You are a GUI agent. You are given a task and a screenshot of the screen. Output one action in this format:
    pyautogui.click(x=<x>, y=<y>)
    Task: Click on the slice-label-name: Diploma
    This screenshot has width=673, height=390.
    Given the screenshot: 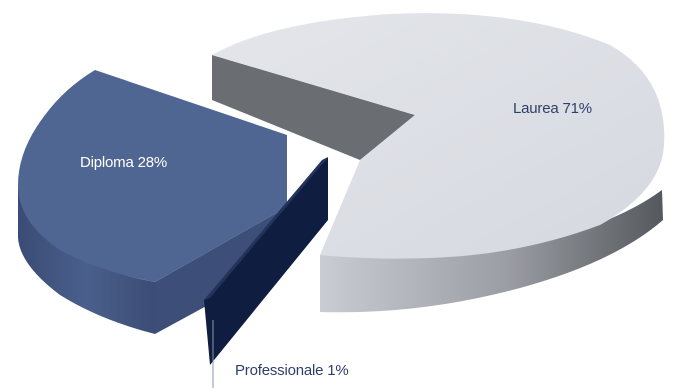 What is the action you would take?
    pyautogui.click(x=109, y=162)
    